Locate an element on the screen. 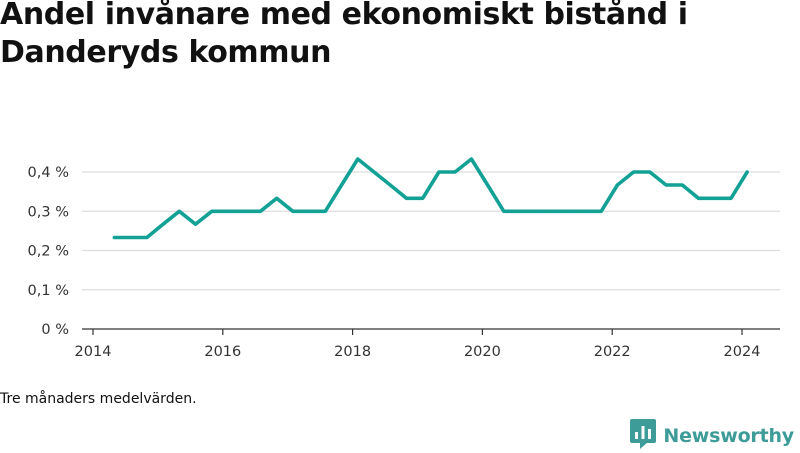 The width and height of the screenshot is (800, 453). y-tick-label: 0,4 % is located at coordinates (48, 173).